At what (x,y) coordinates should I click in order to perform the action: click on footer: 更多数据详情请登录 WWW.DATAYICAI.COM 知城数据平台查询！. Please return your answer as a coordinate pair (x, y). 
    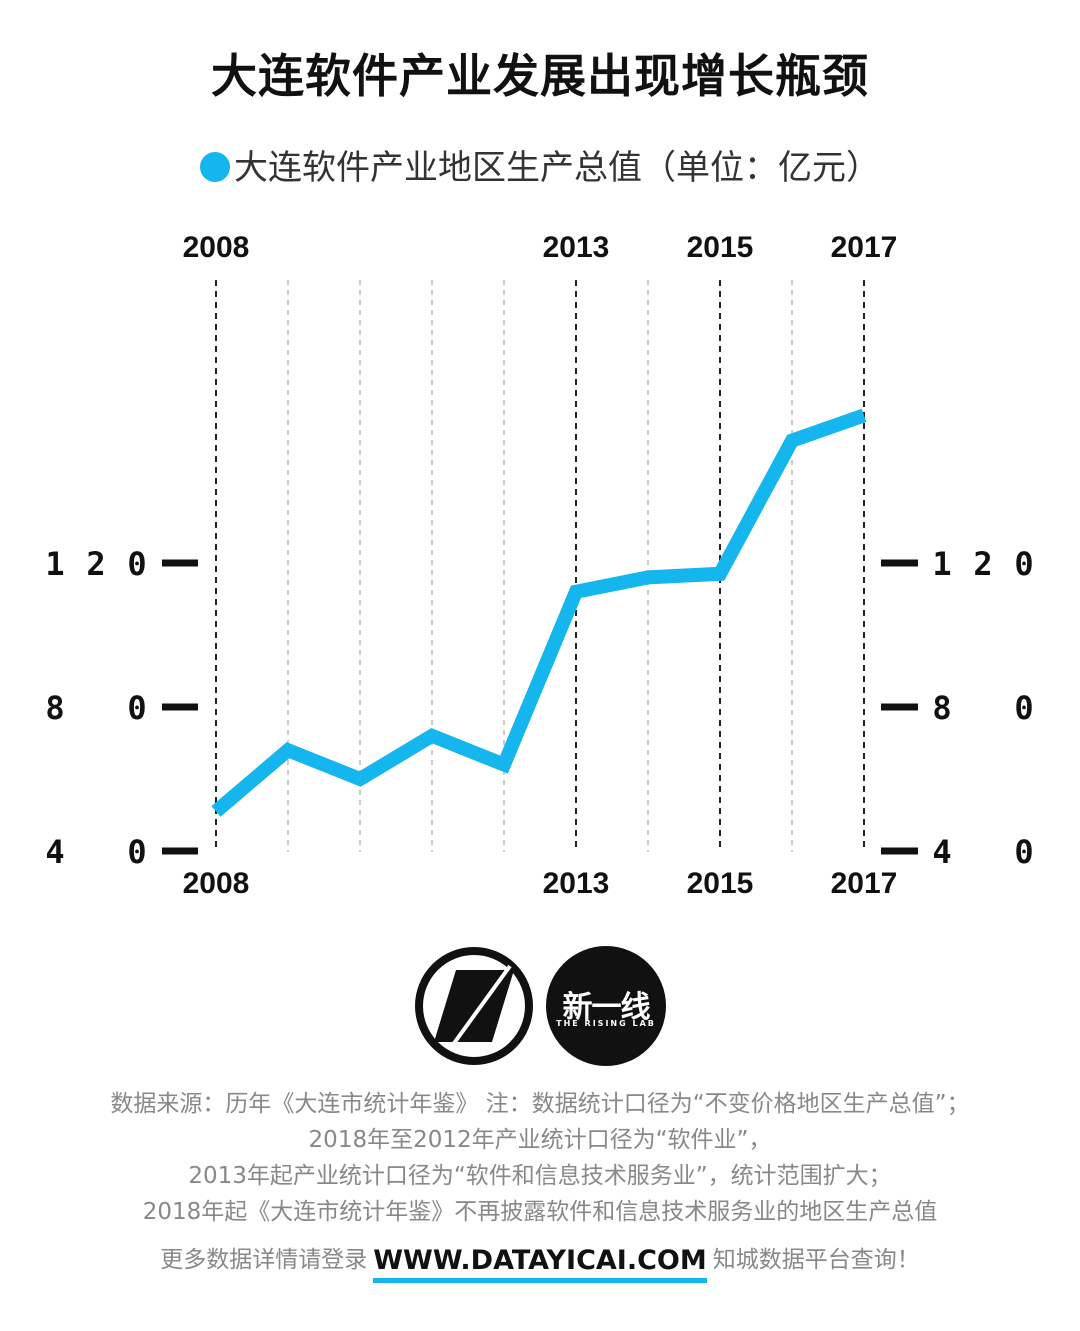
    Looking at the image, I should click on (540, 1261).